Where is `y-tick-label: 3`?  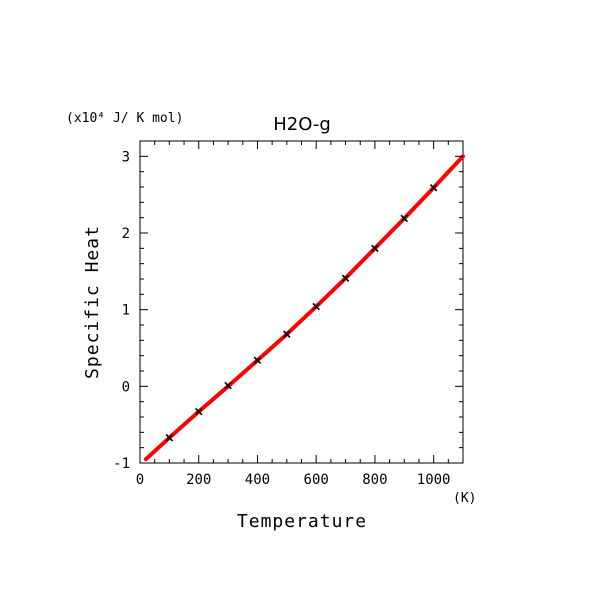 y-tick-label: 3 is located at coordinates (126, 157).